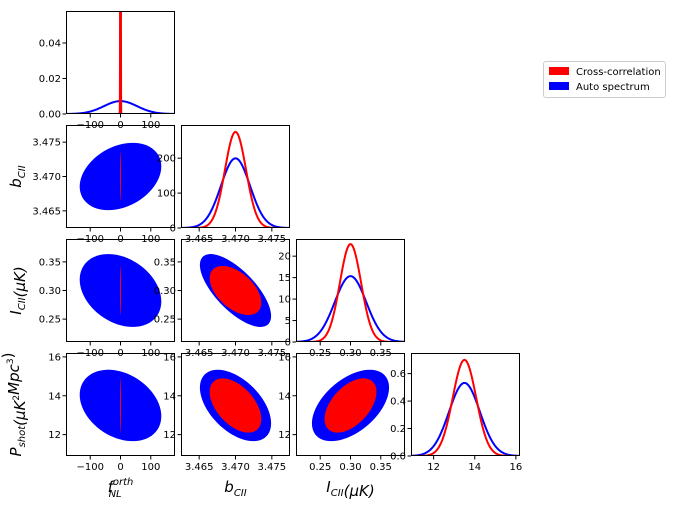 Image resolution: width=680 pixels, height=508 pixels. Describe the element at coordinates (14, 405) in the screenshot. I see `y-axis-label-pshot: Pshot(μK2Mpc3)` at that location.